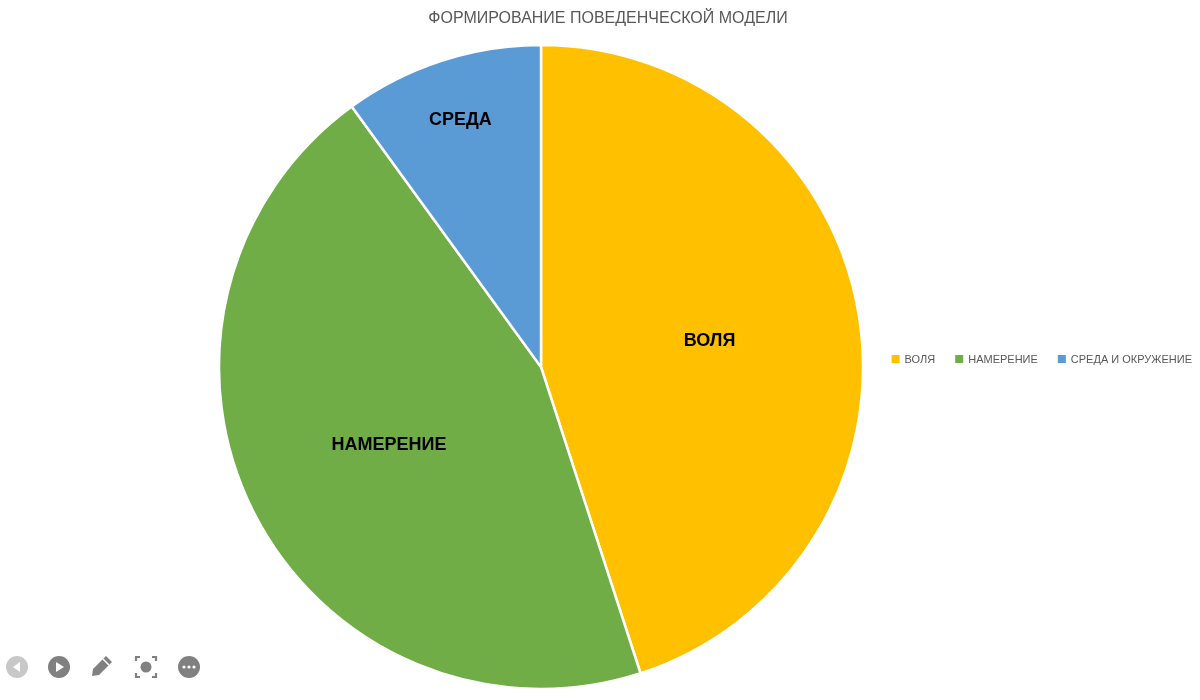 The width and height of the screenshot is (1200, 700). Describe the element at coordinates (1003, 359) in the screenshot. I see `legend-label: НАМЕРЕНИЕ` at that location.